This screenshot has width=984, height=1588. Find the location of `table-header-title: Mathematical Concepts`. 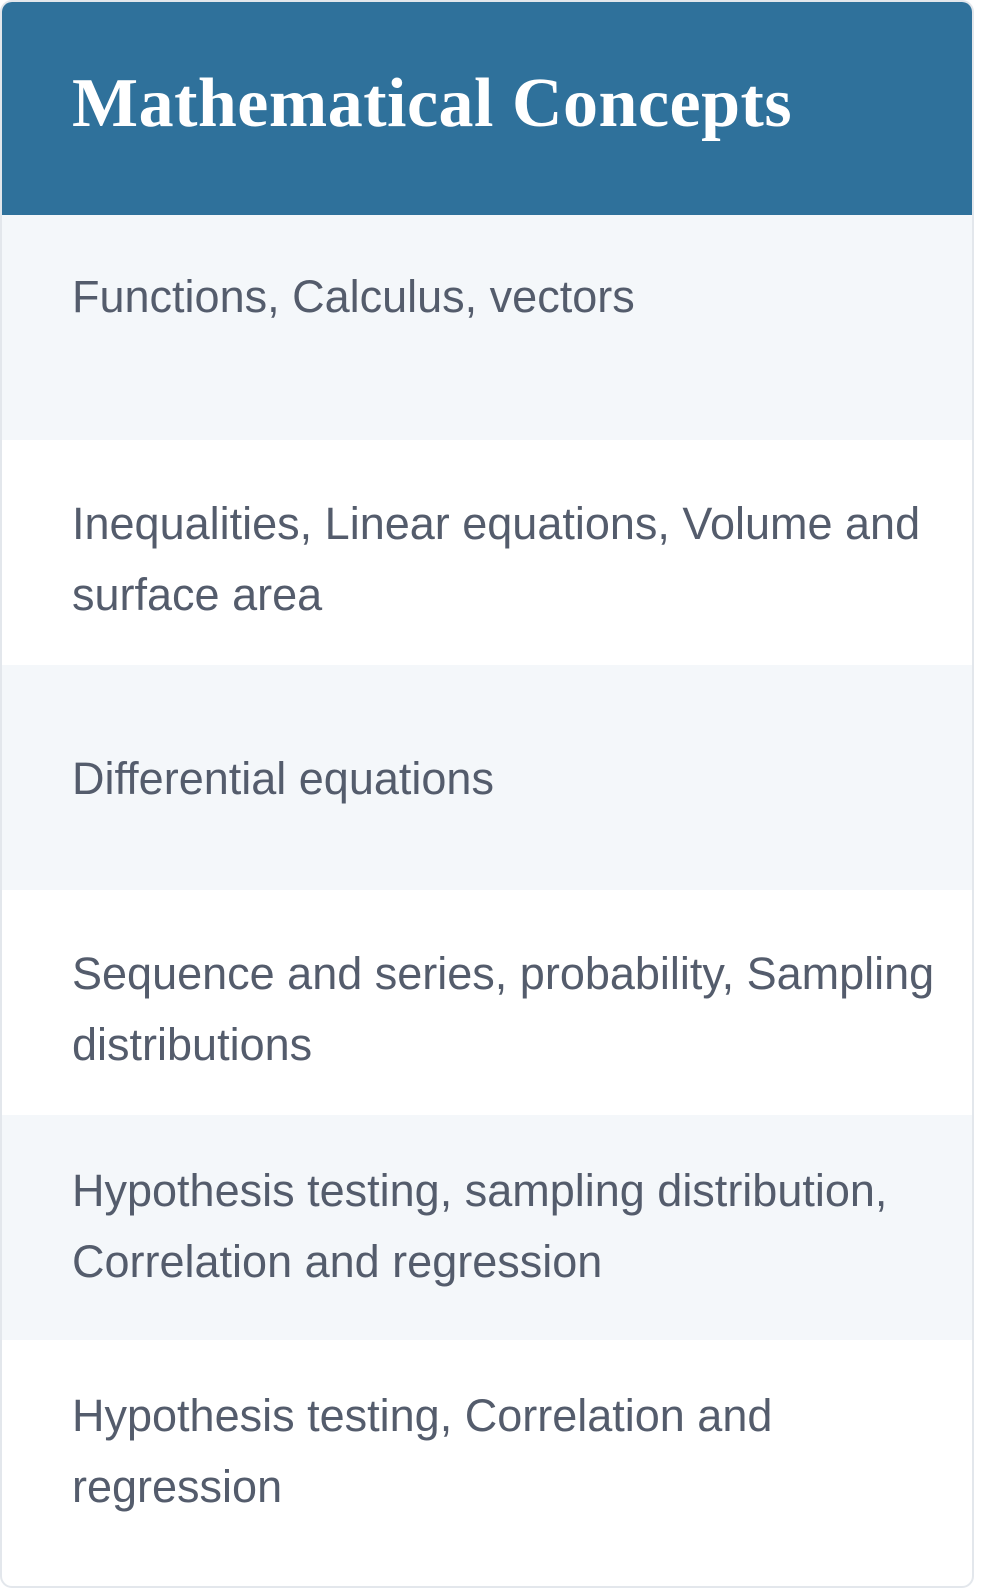

table-header-title: Mathematical Concepts is located at coordinates (432, 103).